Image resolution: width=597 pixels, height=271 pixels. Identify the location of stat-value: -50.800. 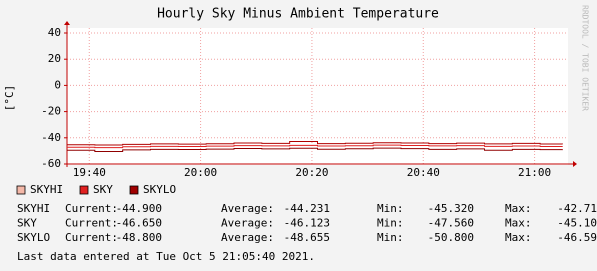
(451, 237).